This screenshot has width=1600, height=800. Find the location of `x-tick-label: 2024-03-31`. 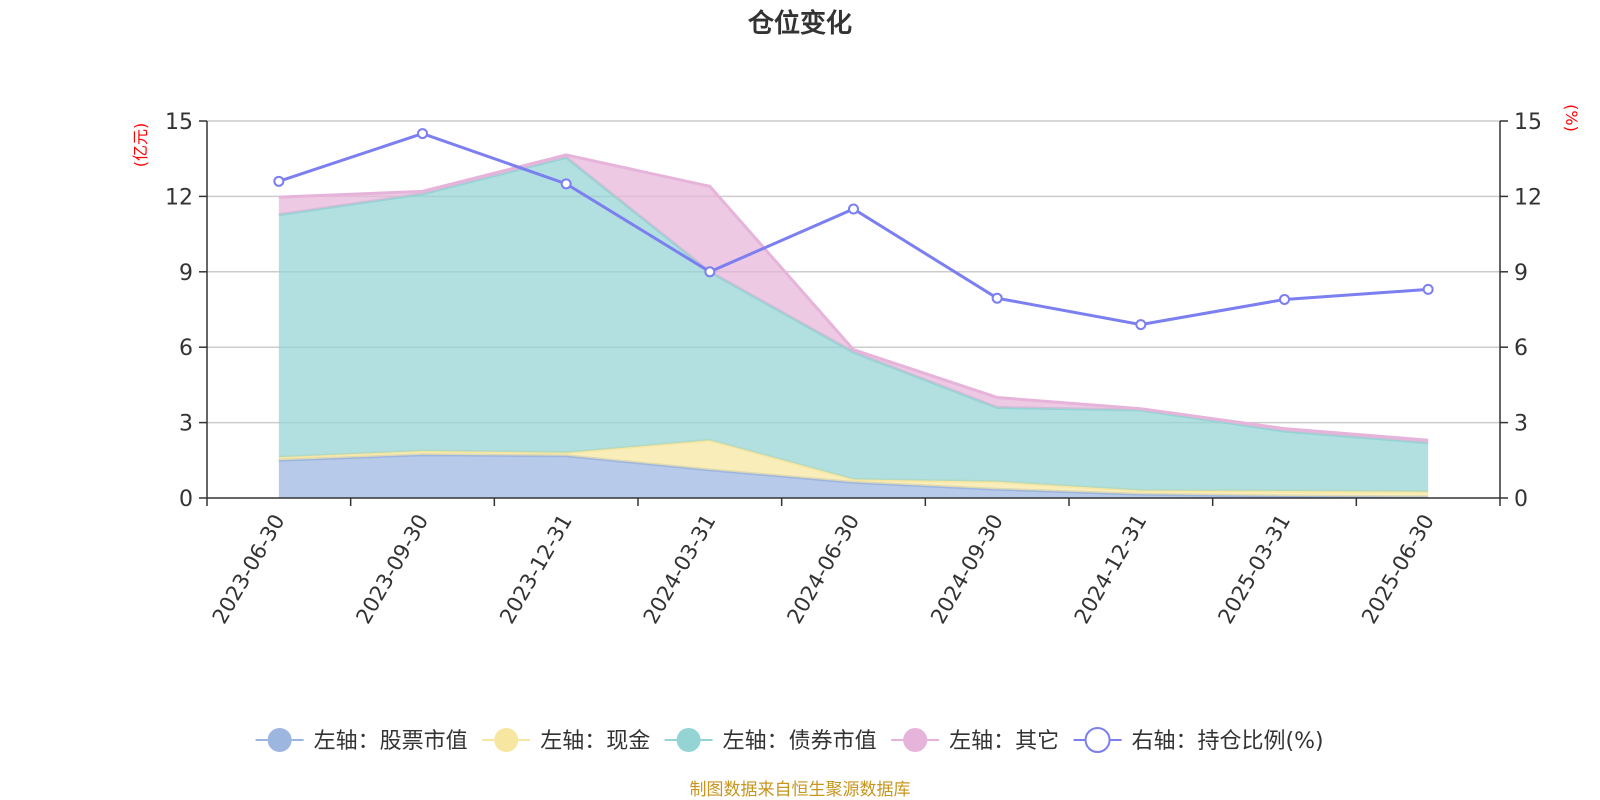

x-tick-label: 2024-03-31 is located at coordinates (680, 569).